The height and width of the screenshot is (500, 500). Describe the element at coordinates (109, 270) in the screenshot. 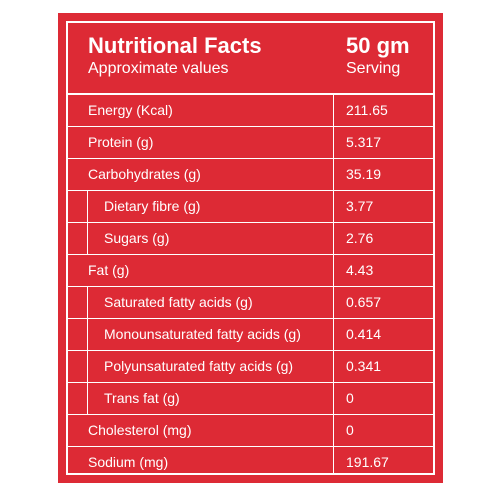

I see `nutrient-label: Fat (g)` at that location.